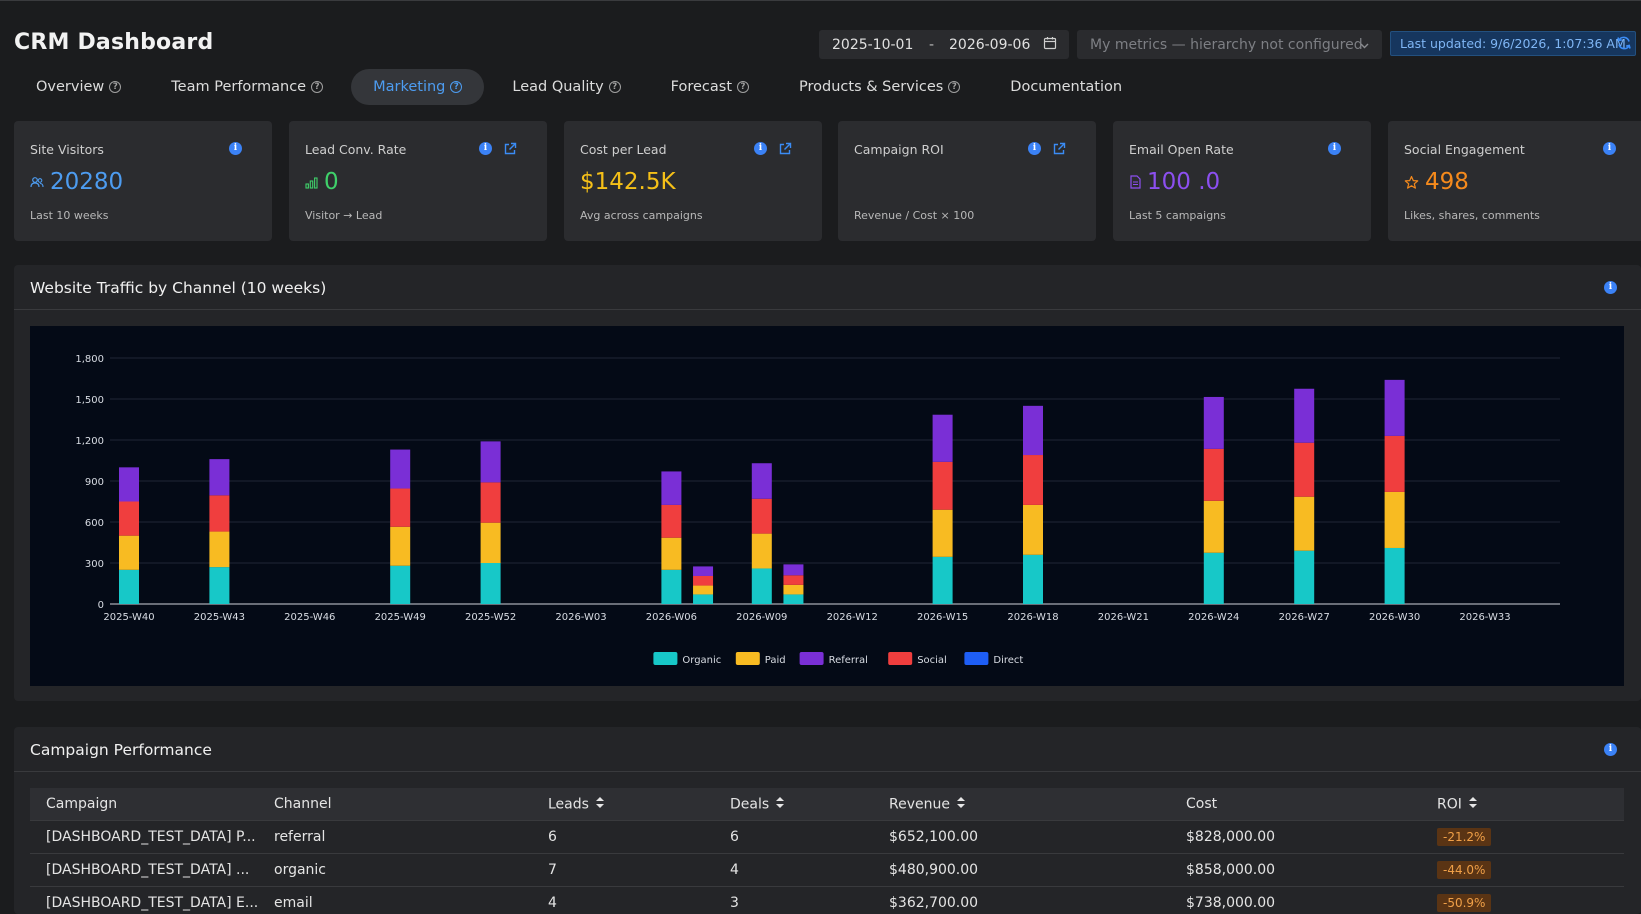 The height and width of the screenshot is (914, 1641). Describe the element at coordinates (114, 42) in the screenshot. I see `page-title: CRM Dashboard` at that location.